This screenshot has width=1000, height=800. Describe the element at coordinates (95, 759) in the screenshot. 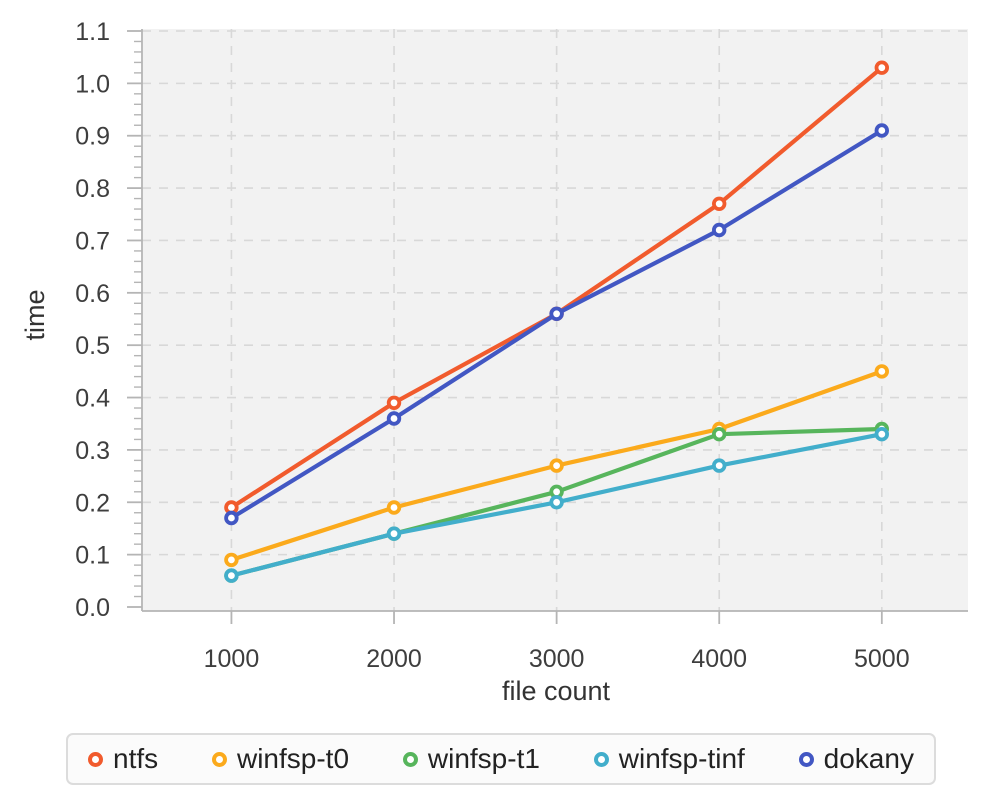

I see `legend-ring-icon-ntfs` at that location.